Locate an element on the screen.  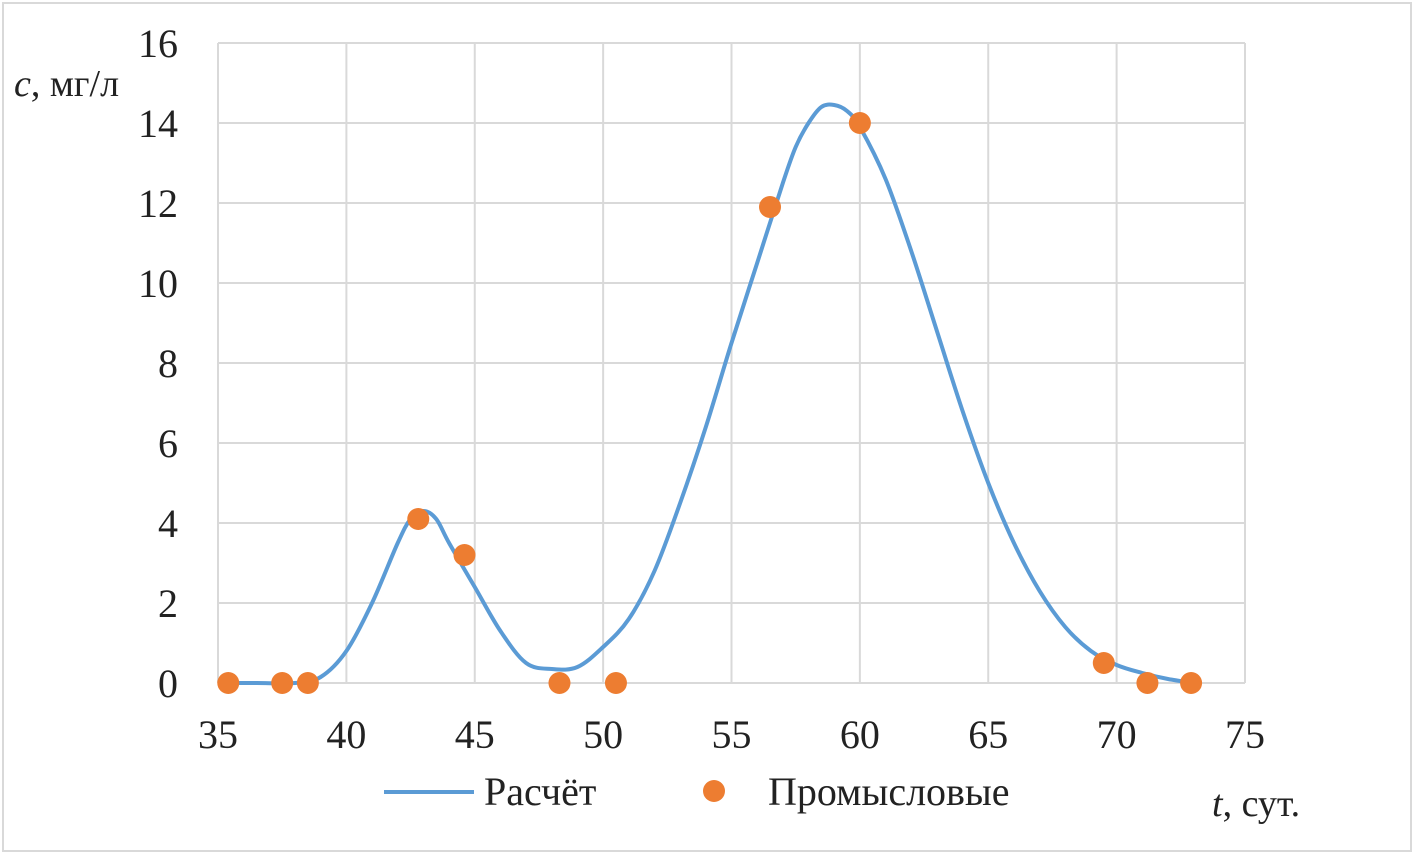
y-tick-label: 14 is located at coordinates (158, 123).